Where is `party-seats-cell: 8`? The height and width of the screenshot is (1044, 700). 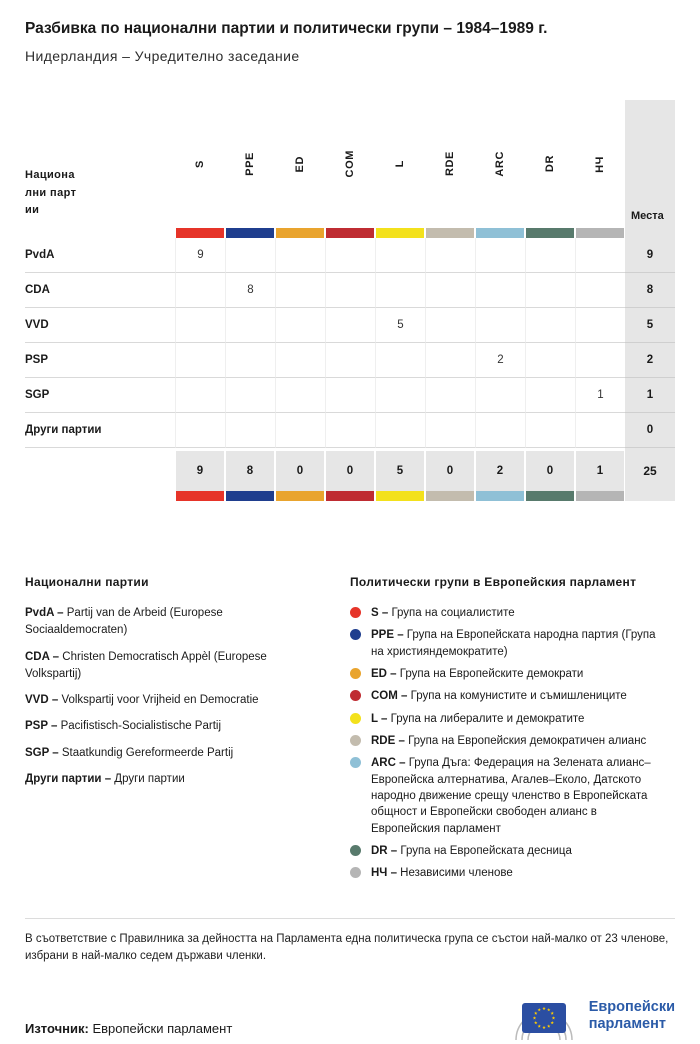
party-seats-cell: 8 is located at coordinates (650, 290).